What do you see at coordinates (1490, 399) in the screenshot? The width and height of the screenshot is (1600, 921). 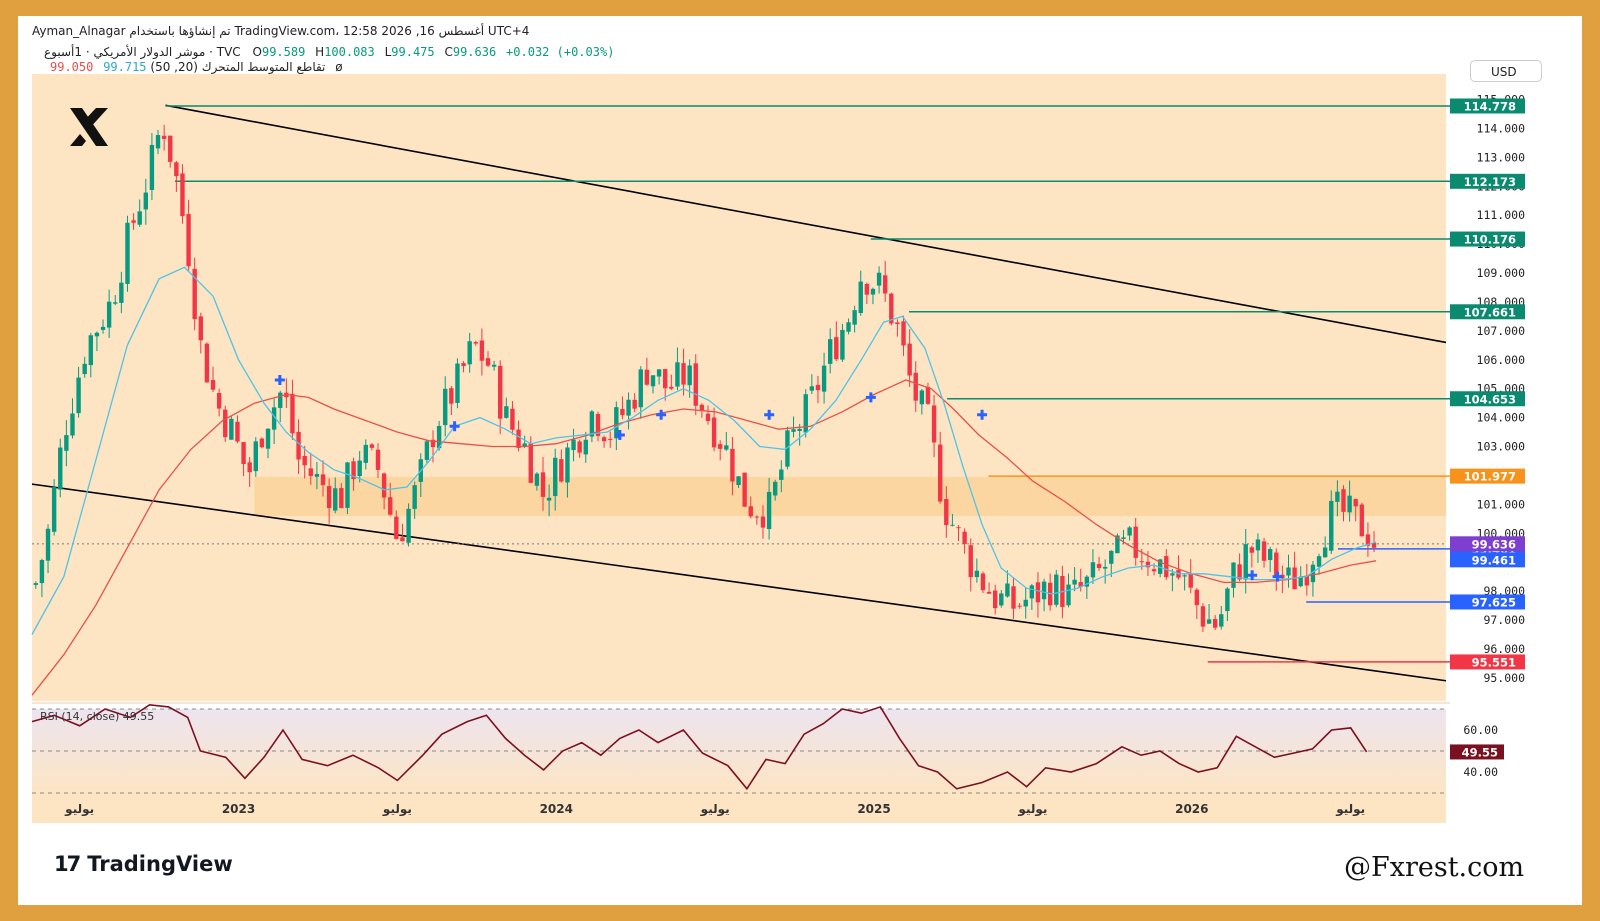 I see `level-tag-text: 104.653` at bounding box center [1490, 399].